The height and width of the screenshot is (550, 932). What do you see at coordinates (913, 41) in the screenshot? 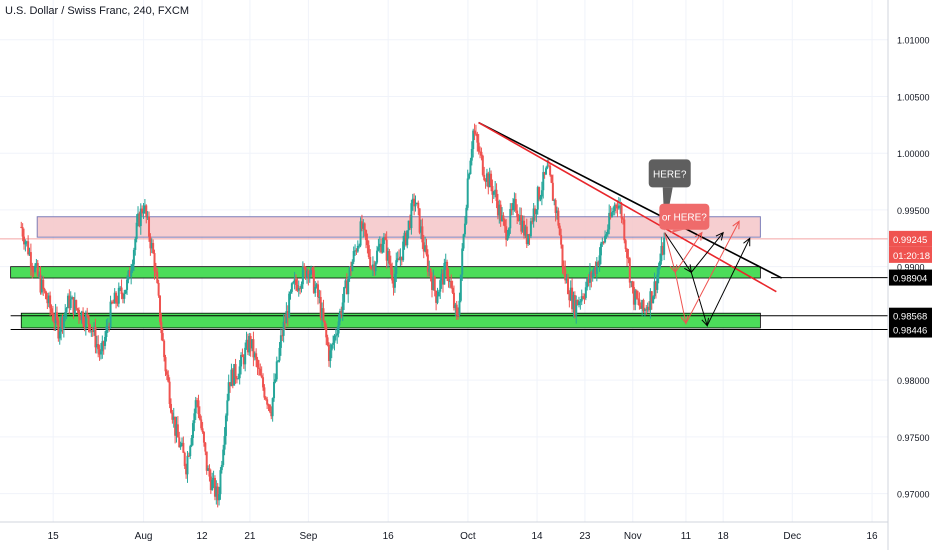
I see `y-tick-label: 1.01000` at bounding box center [913, 41].